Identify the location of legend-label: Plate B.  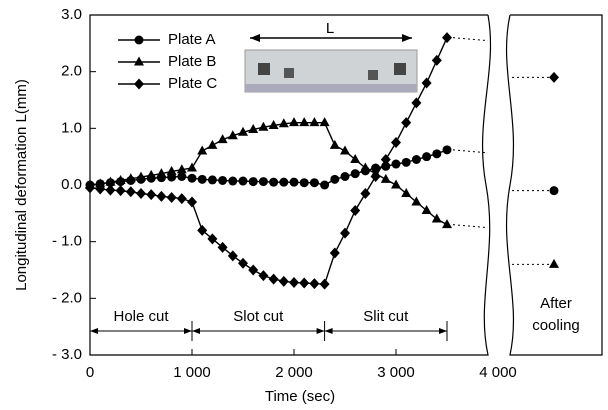
(192, 61).